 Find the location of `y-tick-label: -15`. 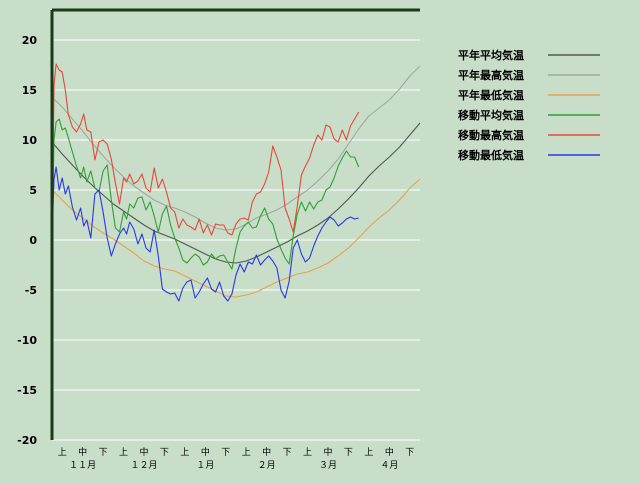

y-tick-label: -15 is located at coordinates (27, 390).